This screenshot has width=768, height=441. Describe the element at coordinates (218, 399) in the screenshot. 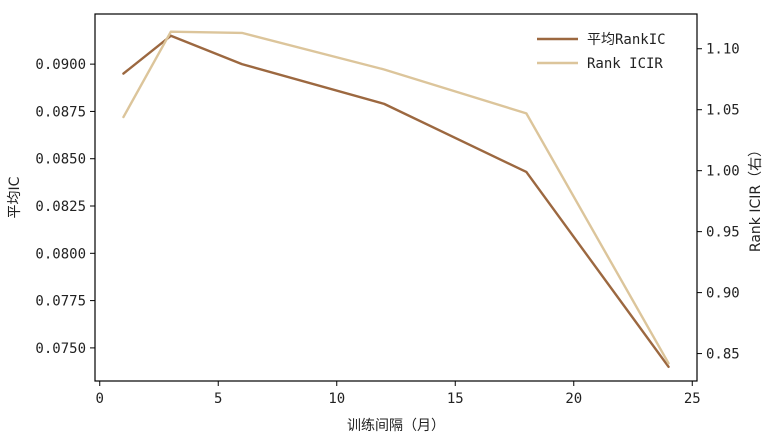

I see `x-tick-label: 5` at that location.